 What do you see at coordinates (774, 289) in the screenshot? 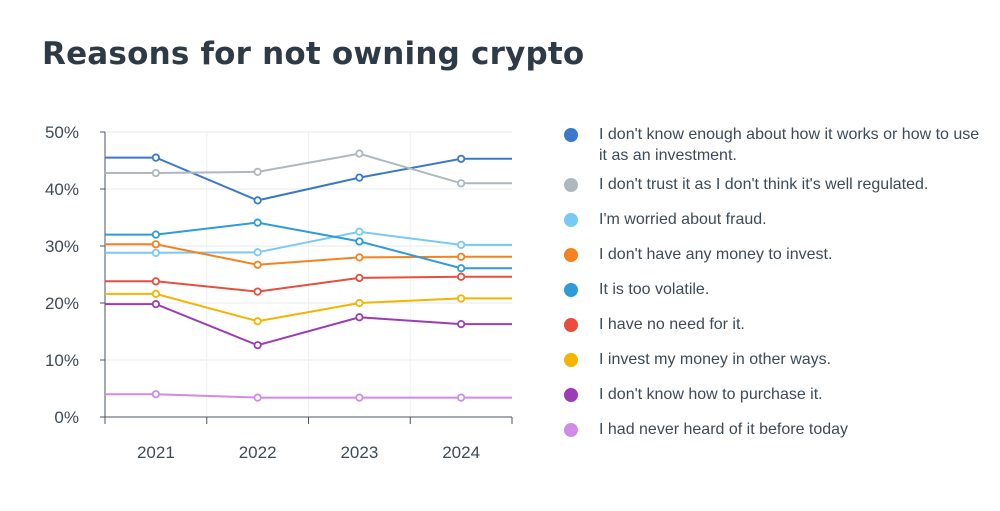
I see `legend-item: It is too volatile.` at bounding box center [774, 289].